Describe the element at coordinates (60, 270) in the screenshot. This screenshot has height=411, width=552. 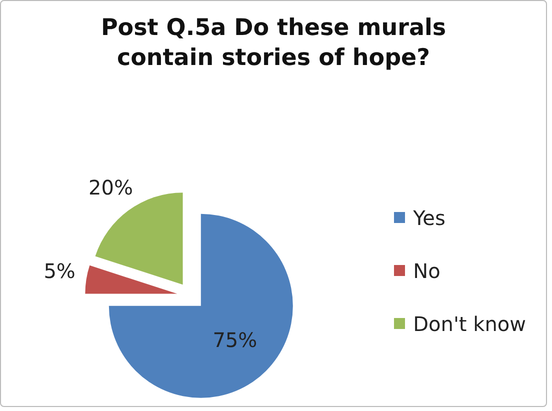
I see `data-label: 5%` at that location.